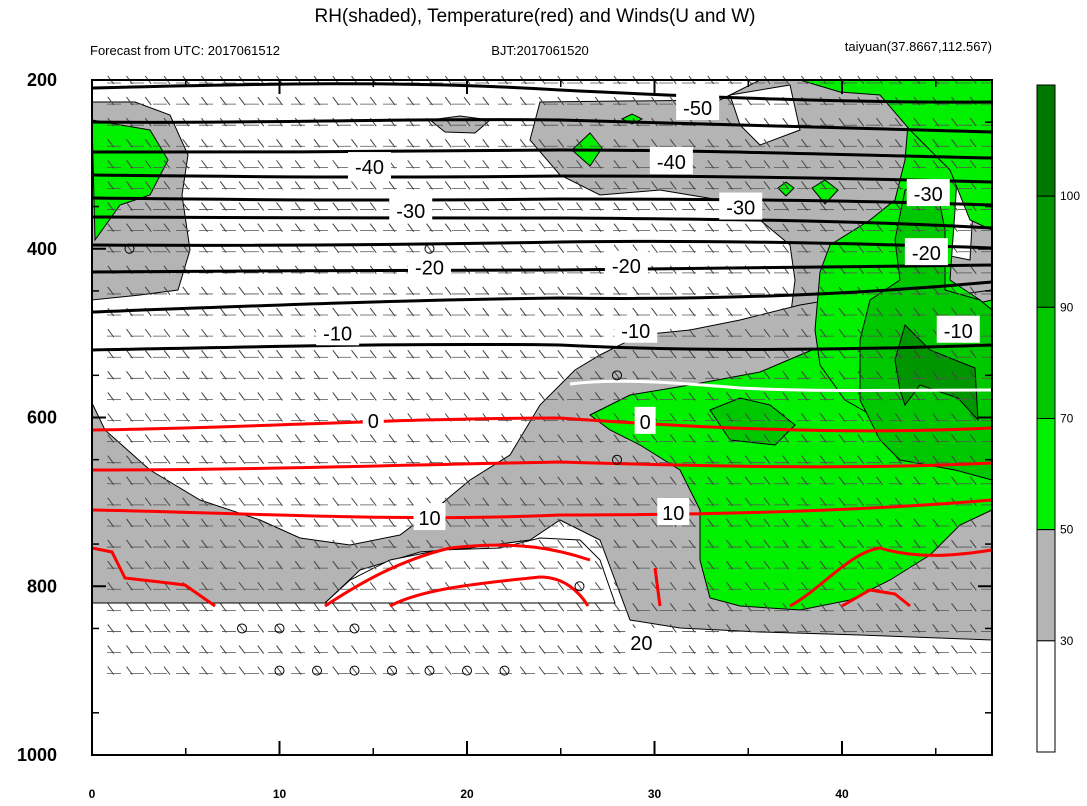  What do you see at coordinates (429, 519) in the screenshot?
I see `contour-label: 10` at bounding box center [429, 519].